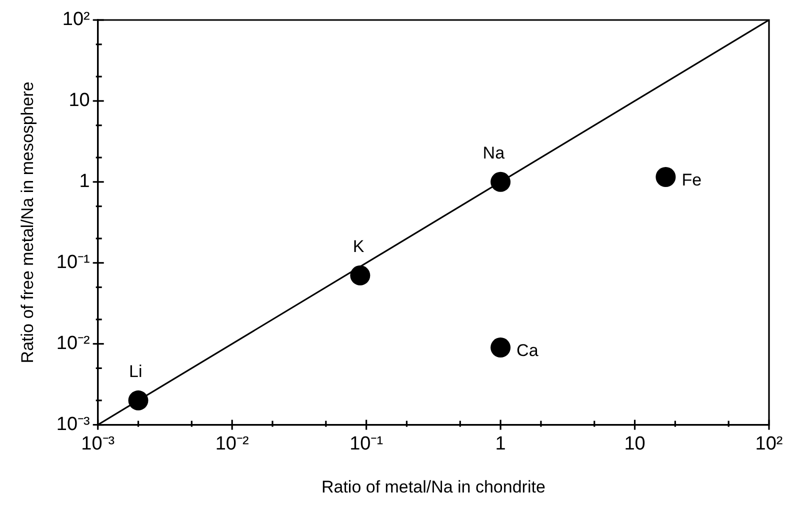 The image size is (793, 512). I want to click on annotation: Na, so click(494, 153).